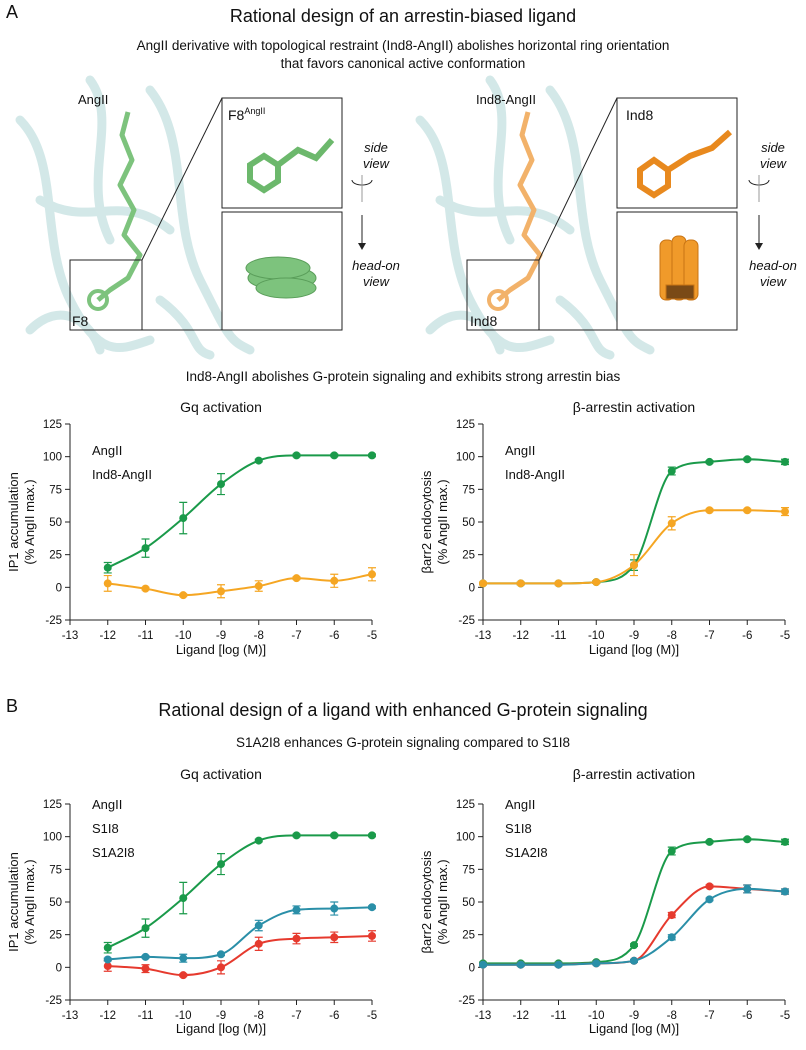 Image resolution: width=806 pixels, height=1050 pixels. I want to click on y-tick-label: 0, so click(472, 968).